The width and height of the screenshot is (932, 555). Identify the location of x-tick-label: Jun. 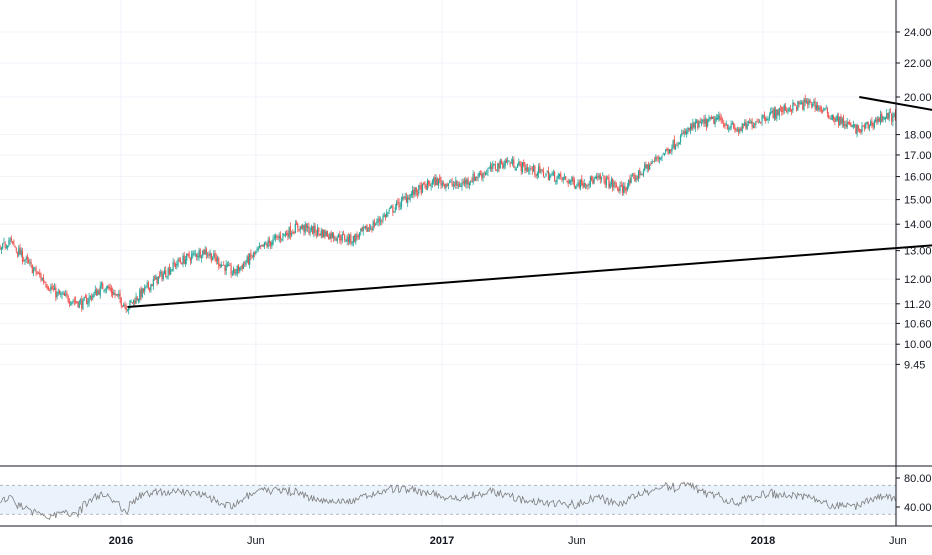
(256, 541).